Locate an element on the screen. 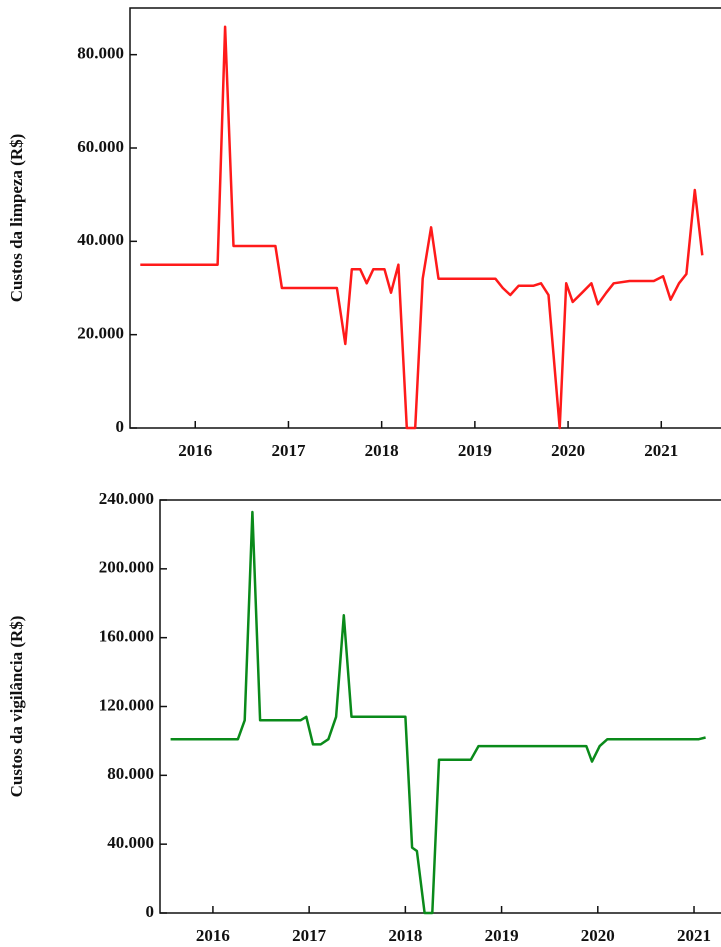 Image resolution: width=721 pixels, height=947 pixels. y-tick-label: 60.000 is located at coordinates (100, 146).